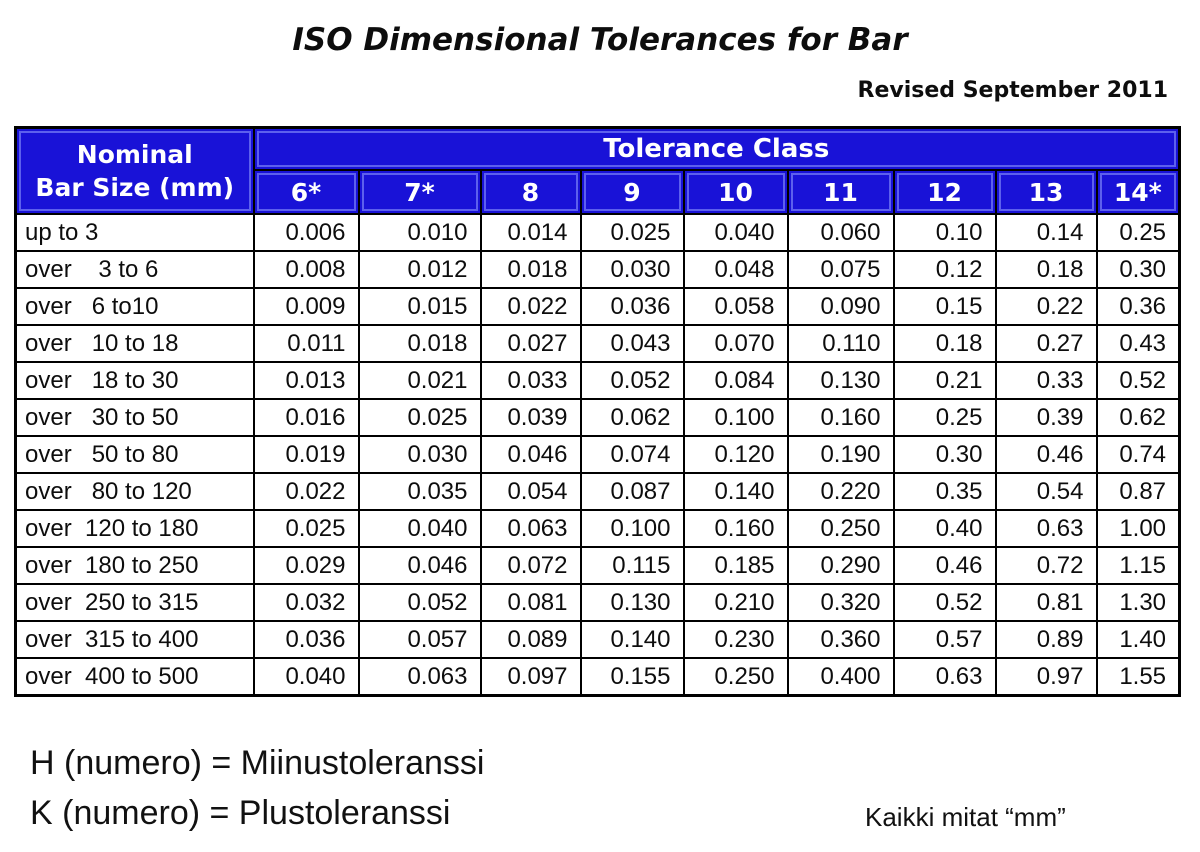 The width and height of the screenshot is (1200, 852). What do you see at coordinates (1138, 528) in the screenshot?
I see `tolerance-value: 1.00` at bounding box center [1138, 528].